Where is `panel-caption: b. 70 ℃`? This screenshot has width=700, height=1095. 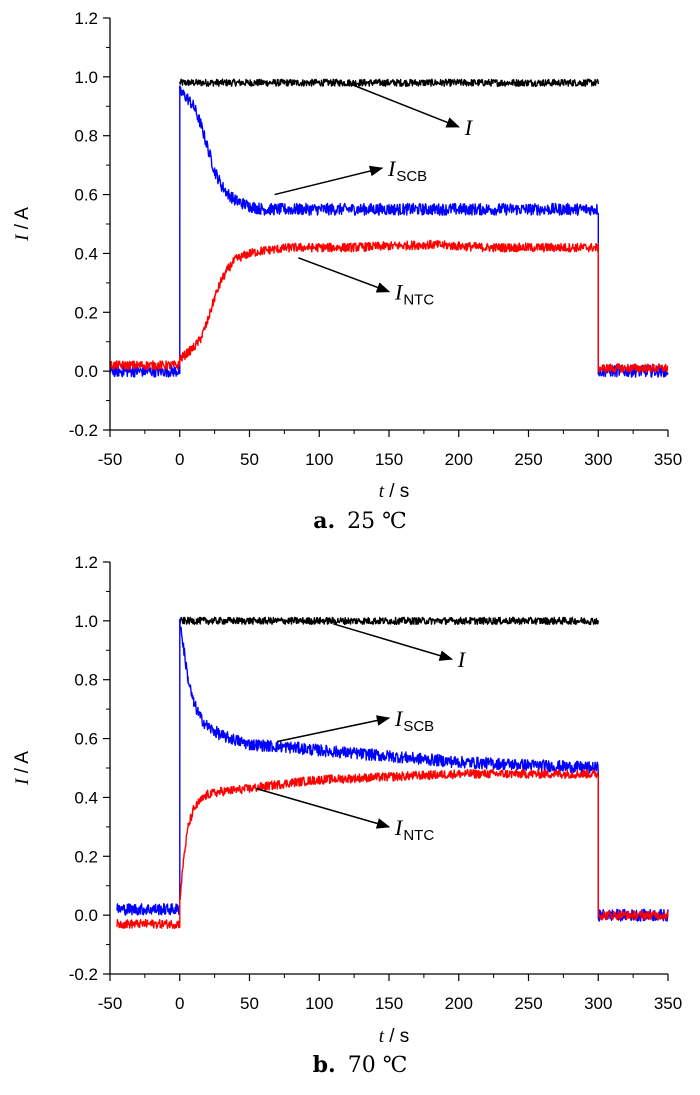 panel-caption: b. 70 ℃ is located at coordinates (360, 1065).